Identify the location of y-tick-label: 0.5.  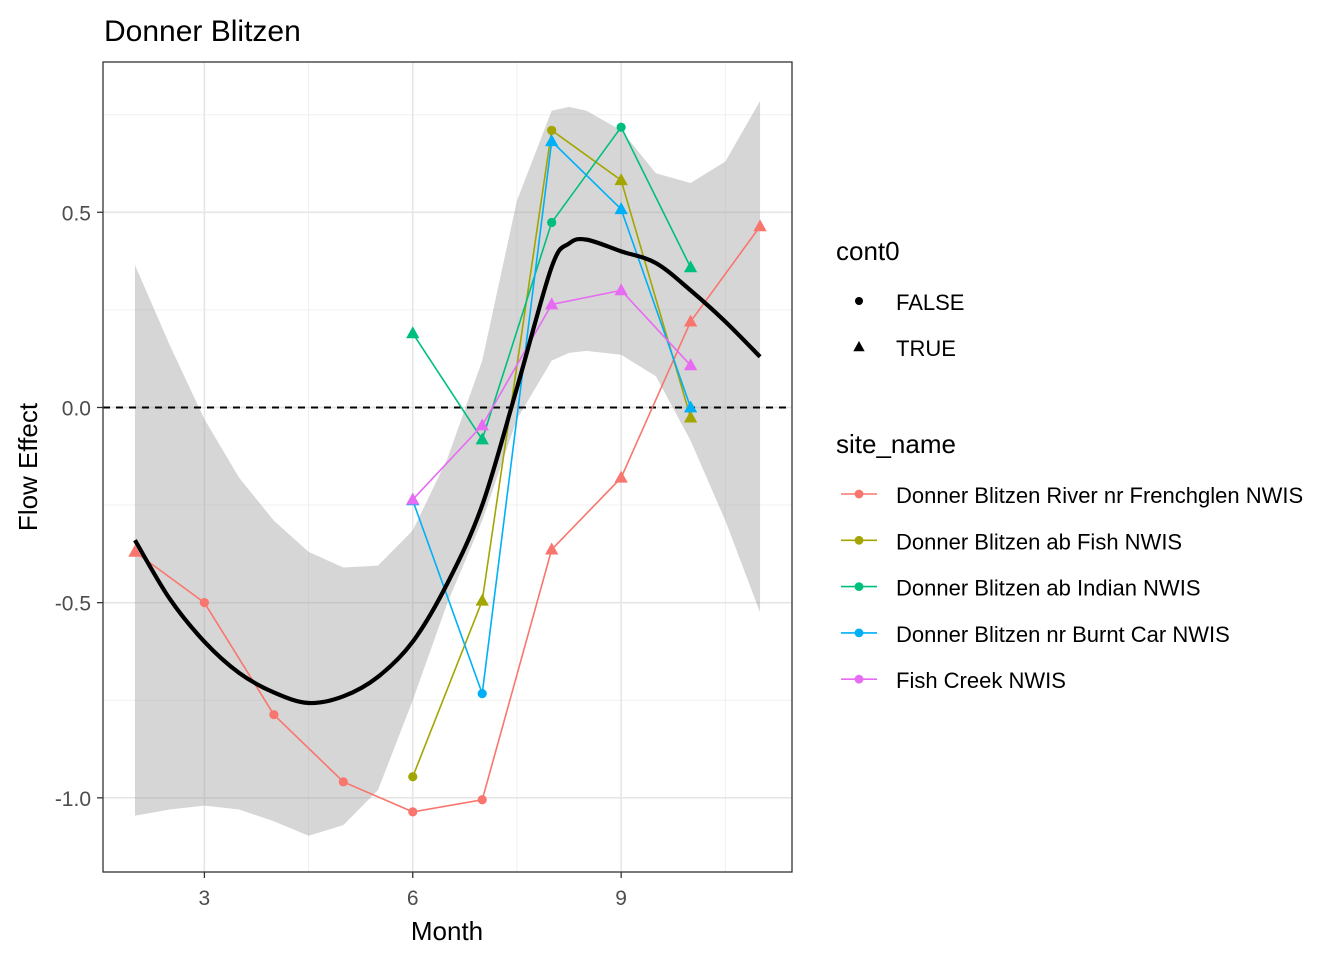
(76, 213).